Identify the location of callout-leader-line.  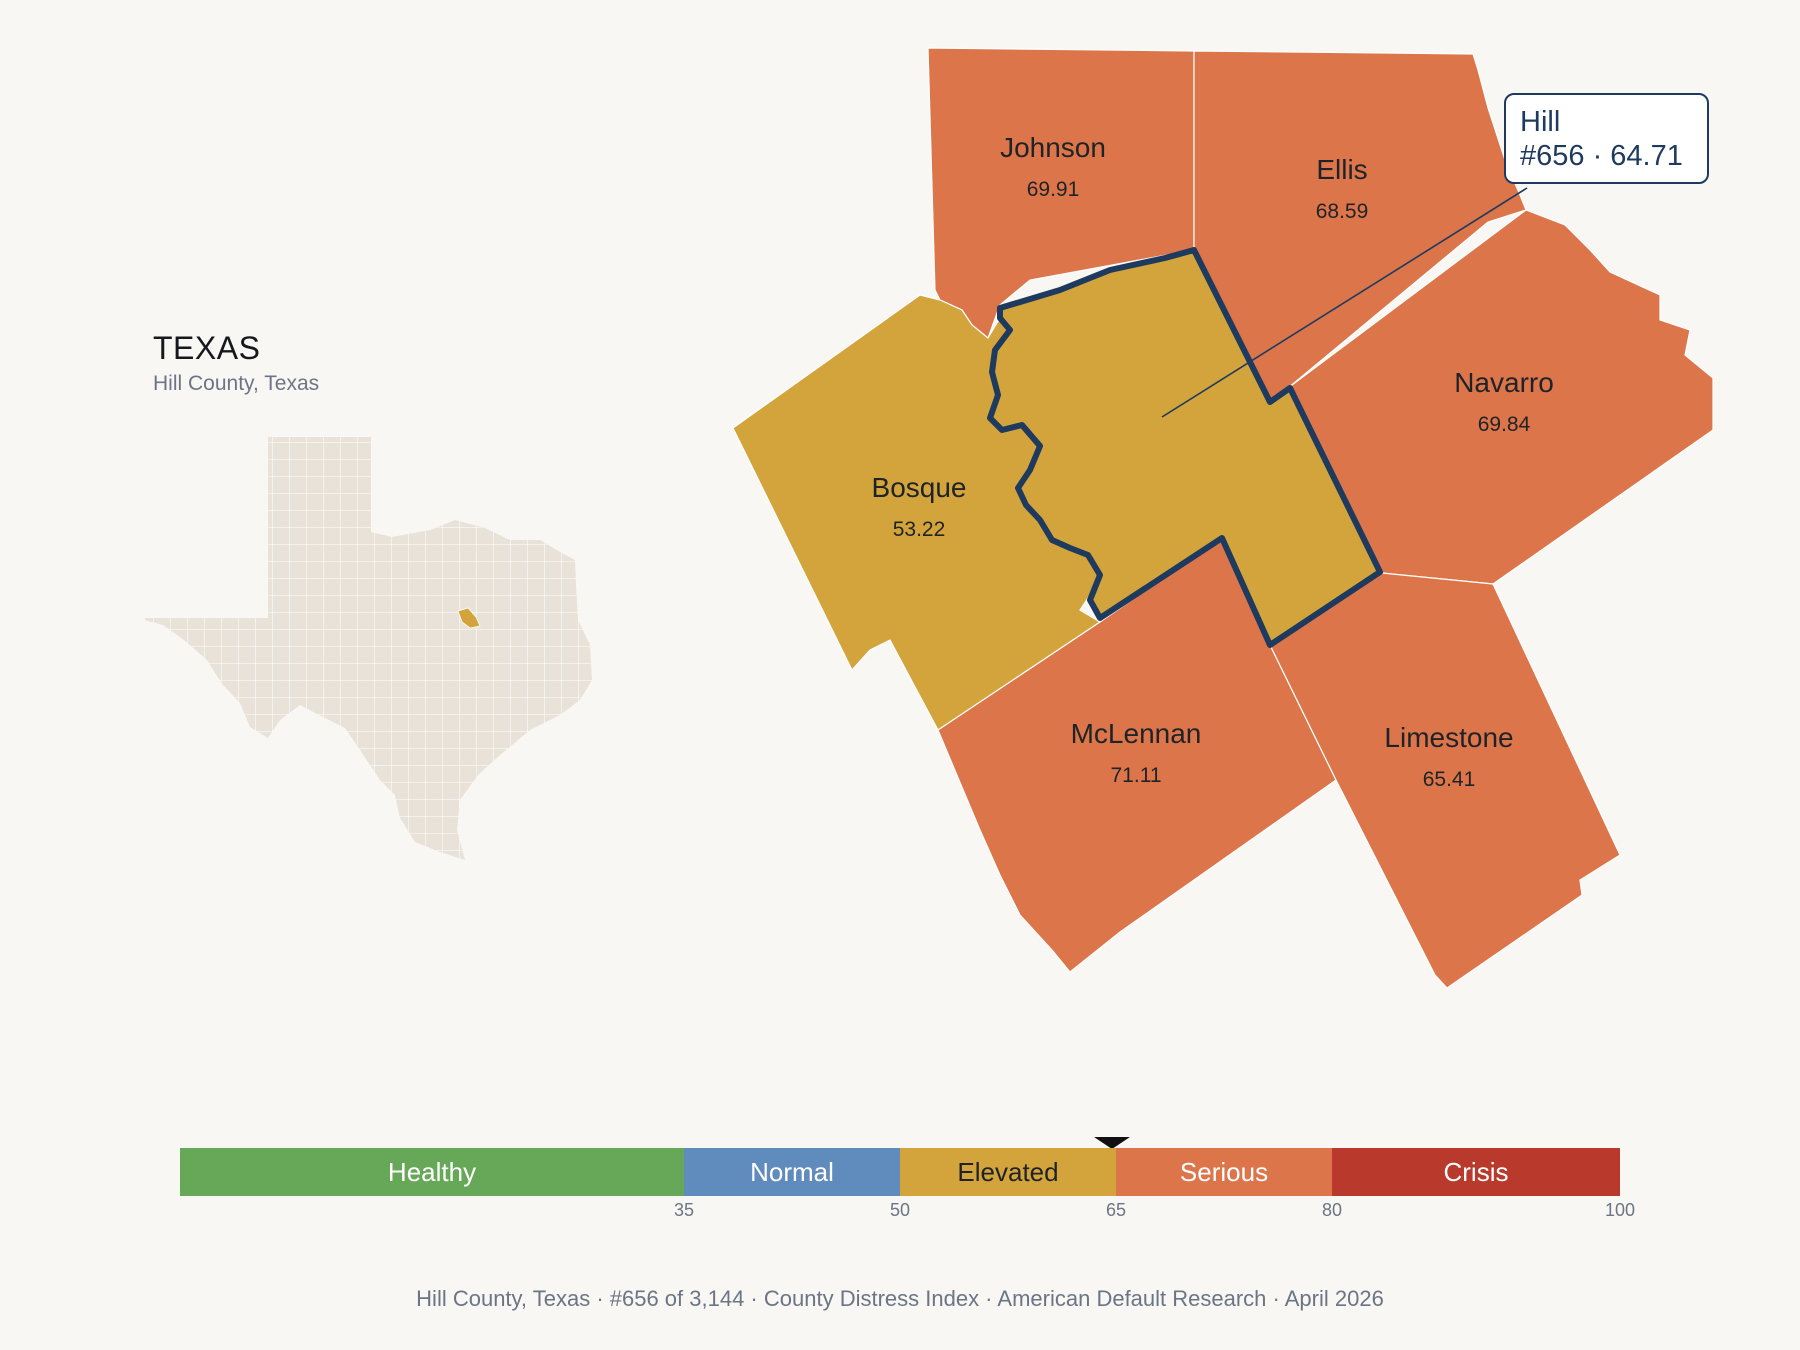
(1344, 302).